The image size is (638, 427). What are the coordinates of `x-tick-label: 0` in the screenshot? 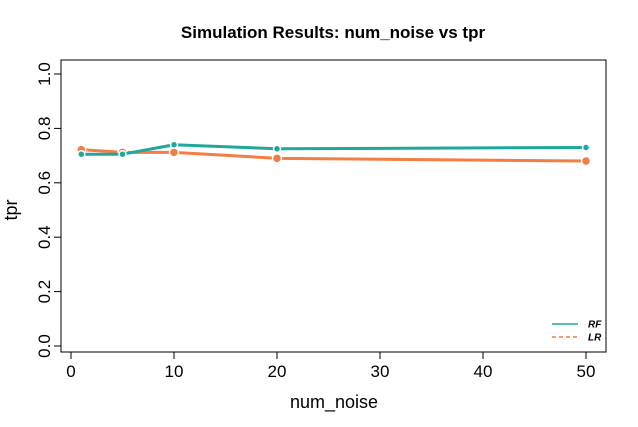 It's located at (70, 371).